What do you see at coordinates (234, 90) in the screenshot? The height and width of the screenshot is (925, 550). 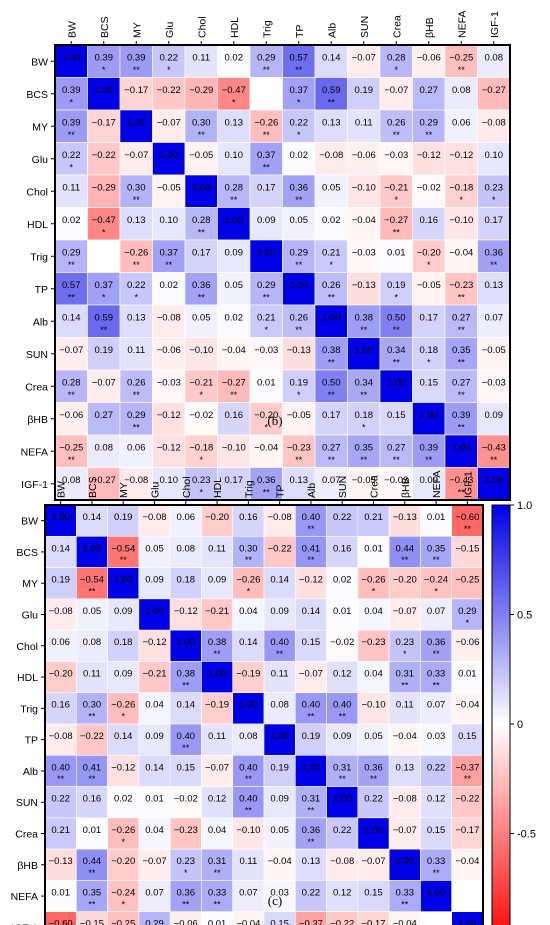 I see `cell-value-label: −0.47` at bounding box center [234, 90].